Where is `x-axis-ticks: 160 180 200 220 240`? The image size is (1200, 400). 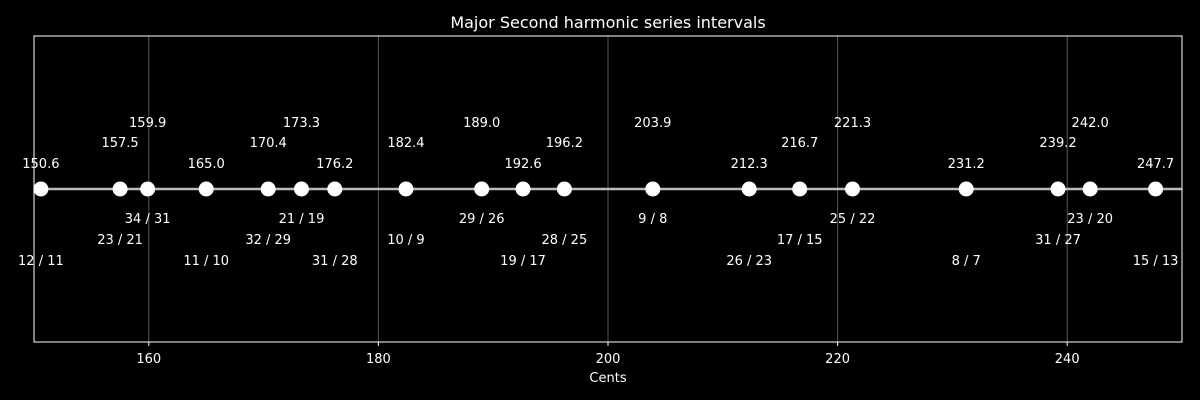
x-axis-ticks: 160 180 200 220 240 is located at coordinates (608, 354).